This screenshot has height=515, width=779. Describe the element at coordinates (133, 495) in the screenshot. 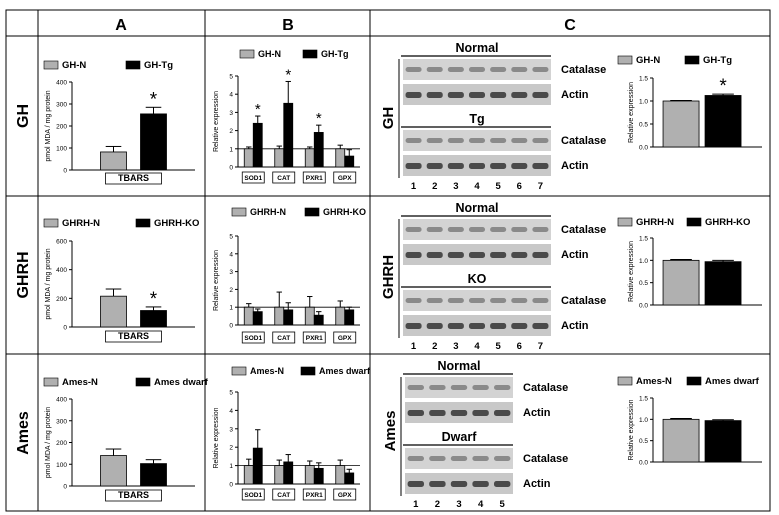

I see `category-label: TBARS` at that location.